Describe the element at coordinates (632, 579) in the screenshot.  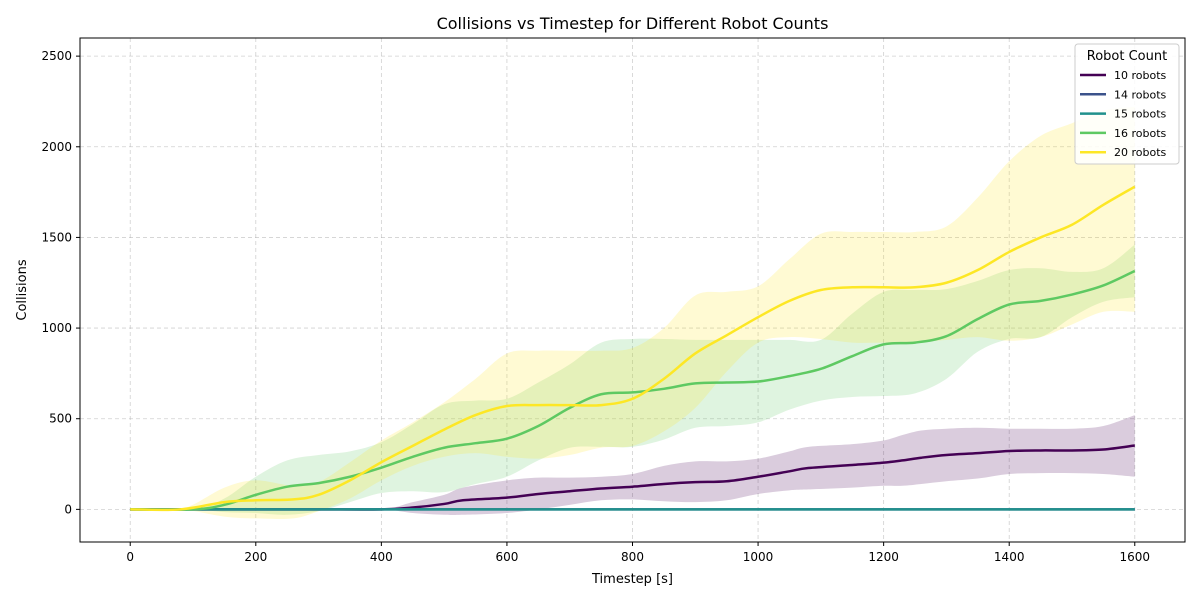
I see `x-axis-label: Timestep [s]` at that location.